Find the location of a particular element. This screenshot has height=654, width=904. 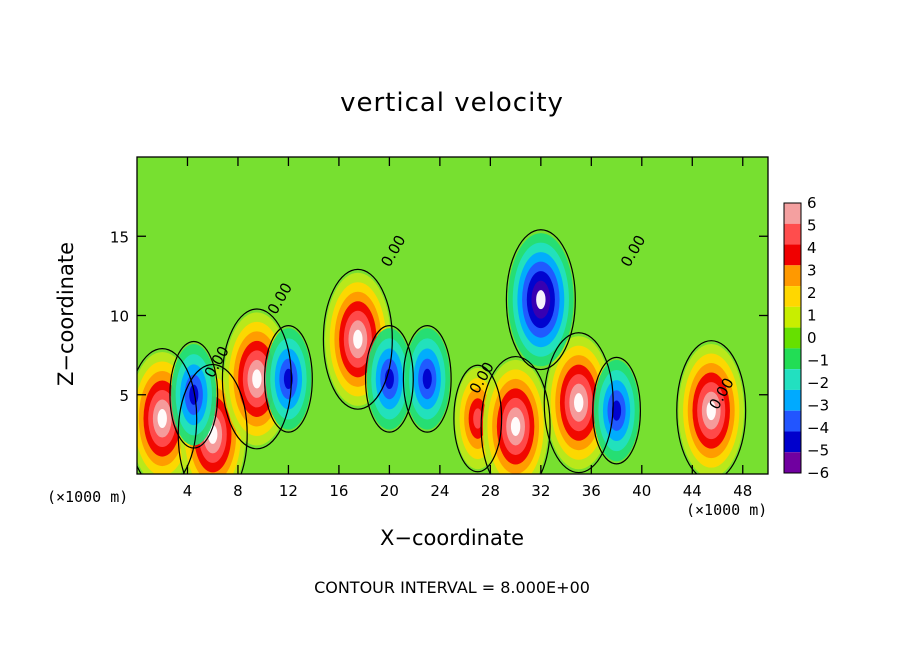

x-axis-label: X−coordinate is located at coordinates (452, 538).